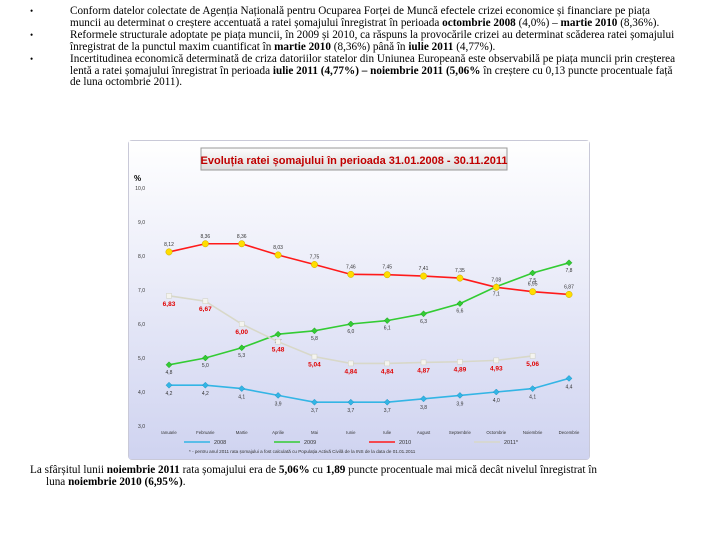  I want to click on bottom-bold: 1,89, so click(335, 470).